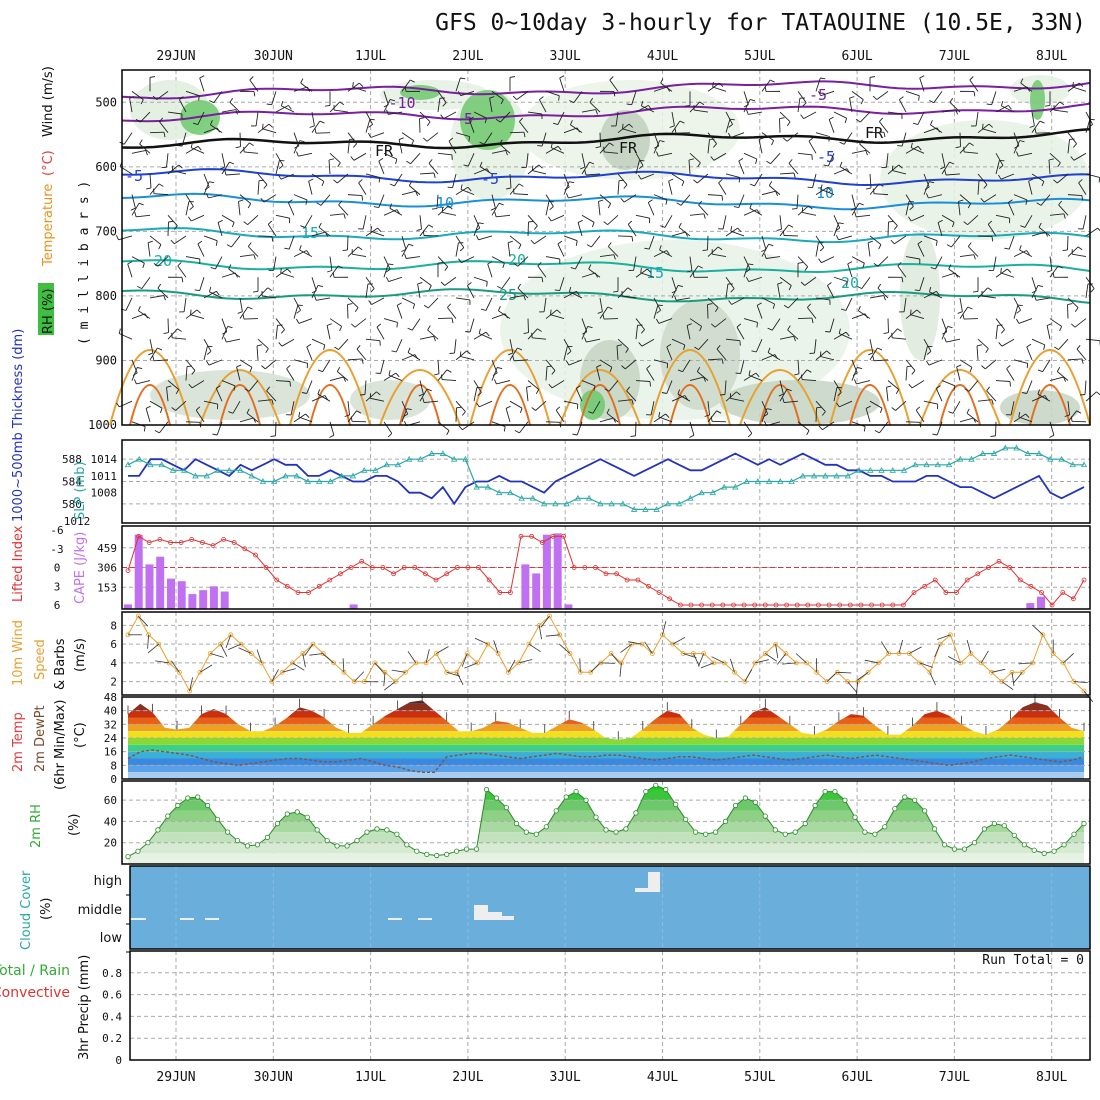  Describe the element at coordinates (106, 231) in the screenshot. I see `pressure-tick-label: 700` at that location.